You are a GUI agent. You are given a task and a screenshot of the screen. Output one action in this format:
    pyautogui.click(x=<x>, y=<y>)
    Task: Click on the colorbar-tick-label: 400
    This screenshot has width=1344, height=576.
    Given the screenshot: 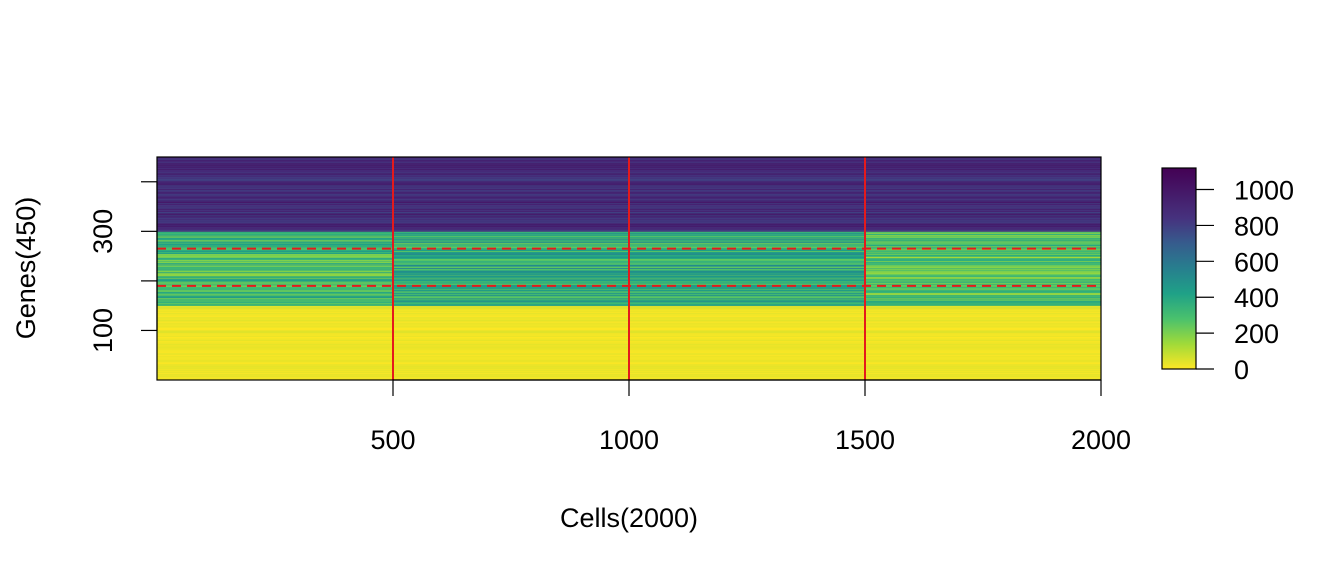 What is the action you would take?
    pyautogui.click(x=1256, y=298)
    